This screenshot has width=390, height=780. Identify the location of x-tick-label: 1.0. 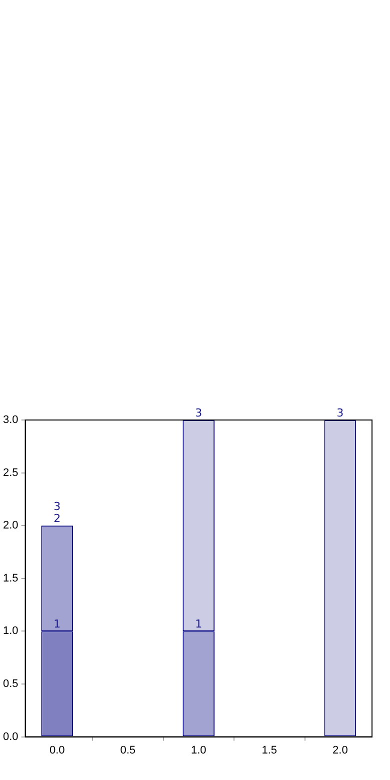
(198, 750).